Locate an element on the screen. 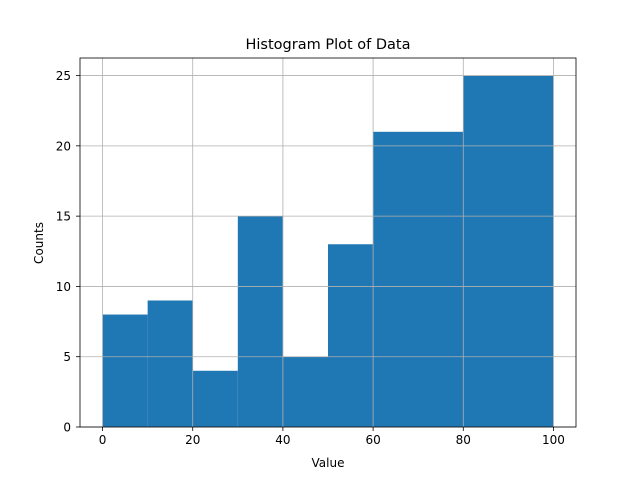 Image resolution: width=640 pixels, height=480 pixels. x-tick-label-2: 40 is located at coordinates (282, 440).